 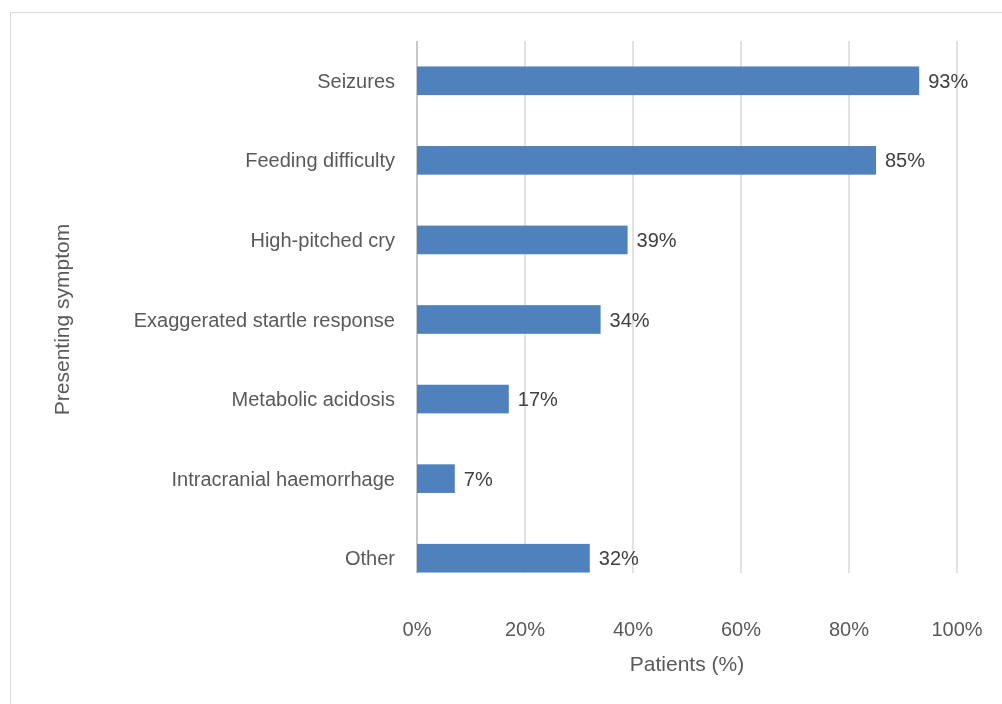 I want to click on data-label: 93%, so click(x=948, y=80).